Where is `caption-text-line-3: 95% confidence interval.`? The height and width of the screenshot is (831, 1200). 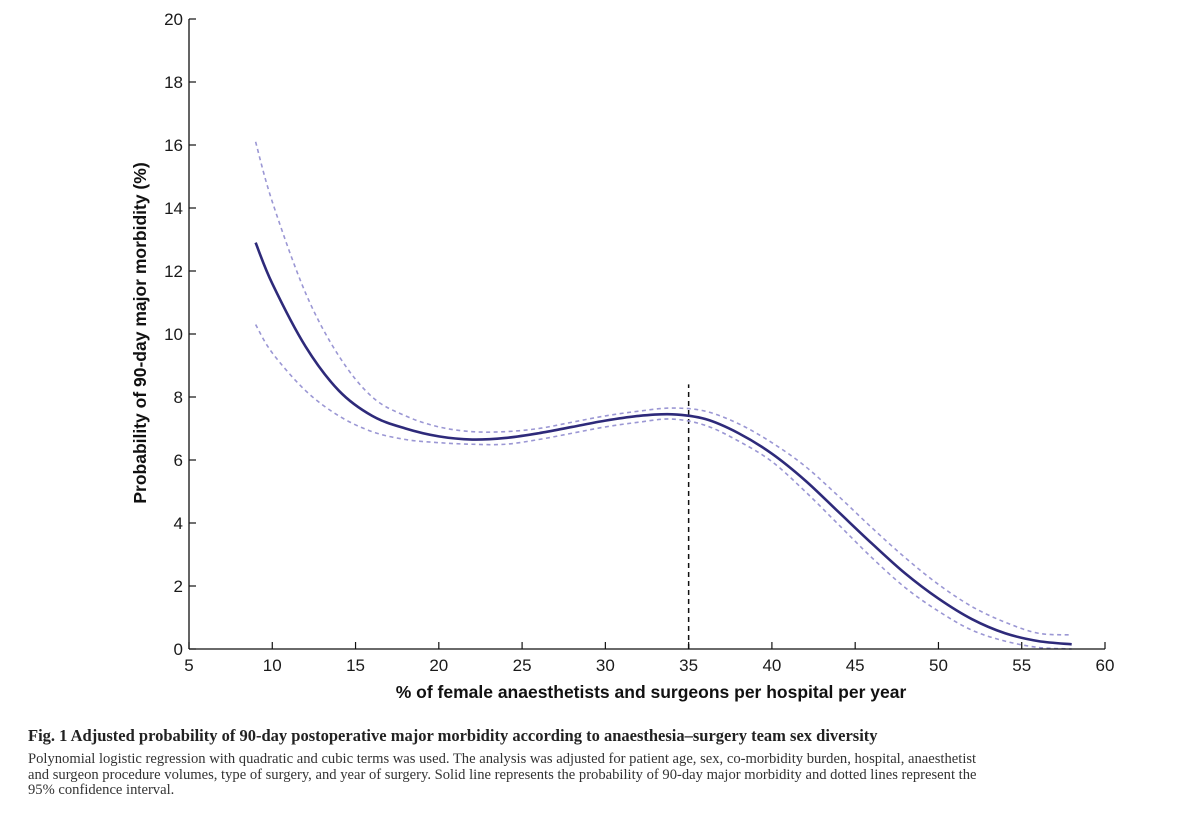
caption-text-line-3: 95% confidence interval. is located at coordinates (101, 790).